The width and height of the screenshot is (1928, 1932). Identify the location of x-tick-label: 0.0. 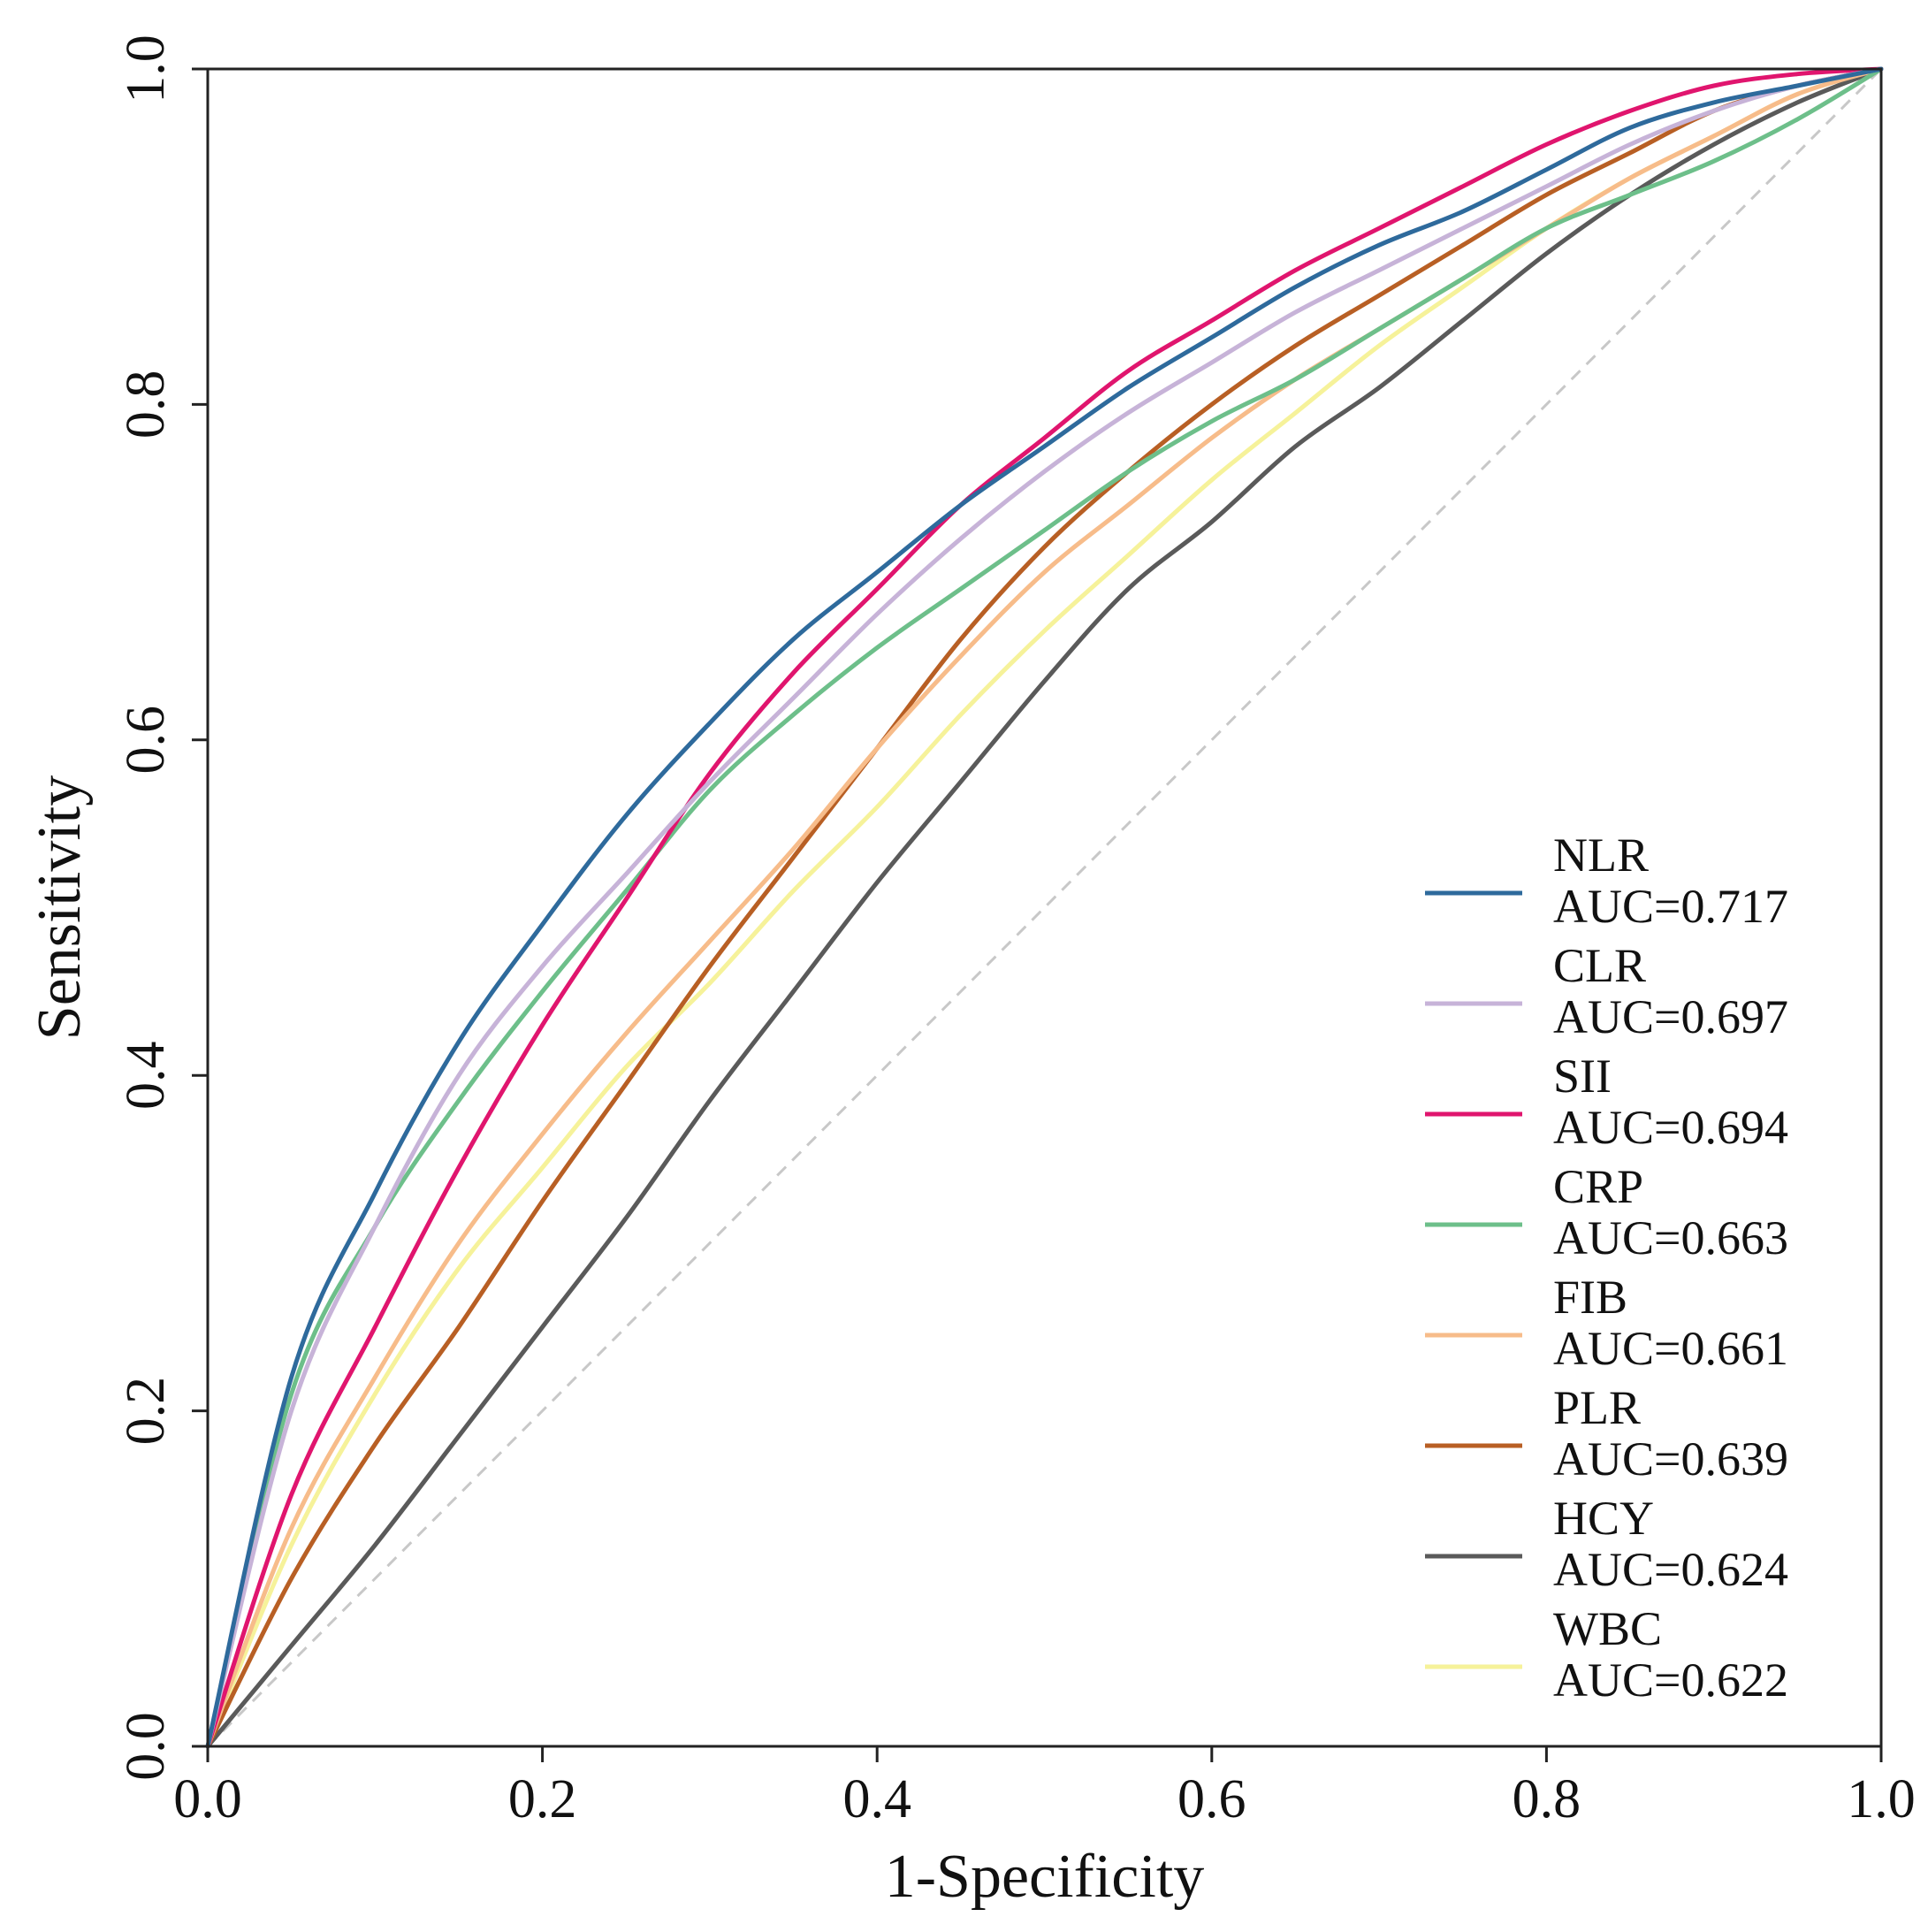
(207, 1799).